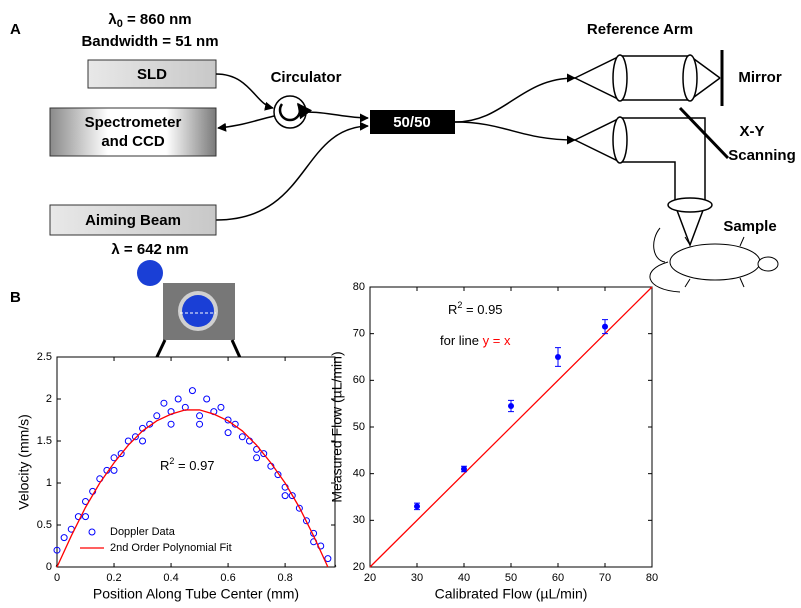 This screenshot has width=801, height=608. What do you see at coordinates (92, 532) in the screenshot?
I see `legend-swatch` at bounding box center [92, 532].